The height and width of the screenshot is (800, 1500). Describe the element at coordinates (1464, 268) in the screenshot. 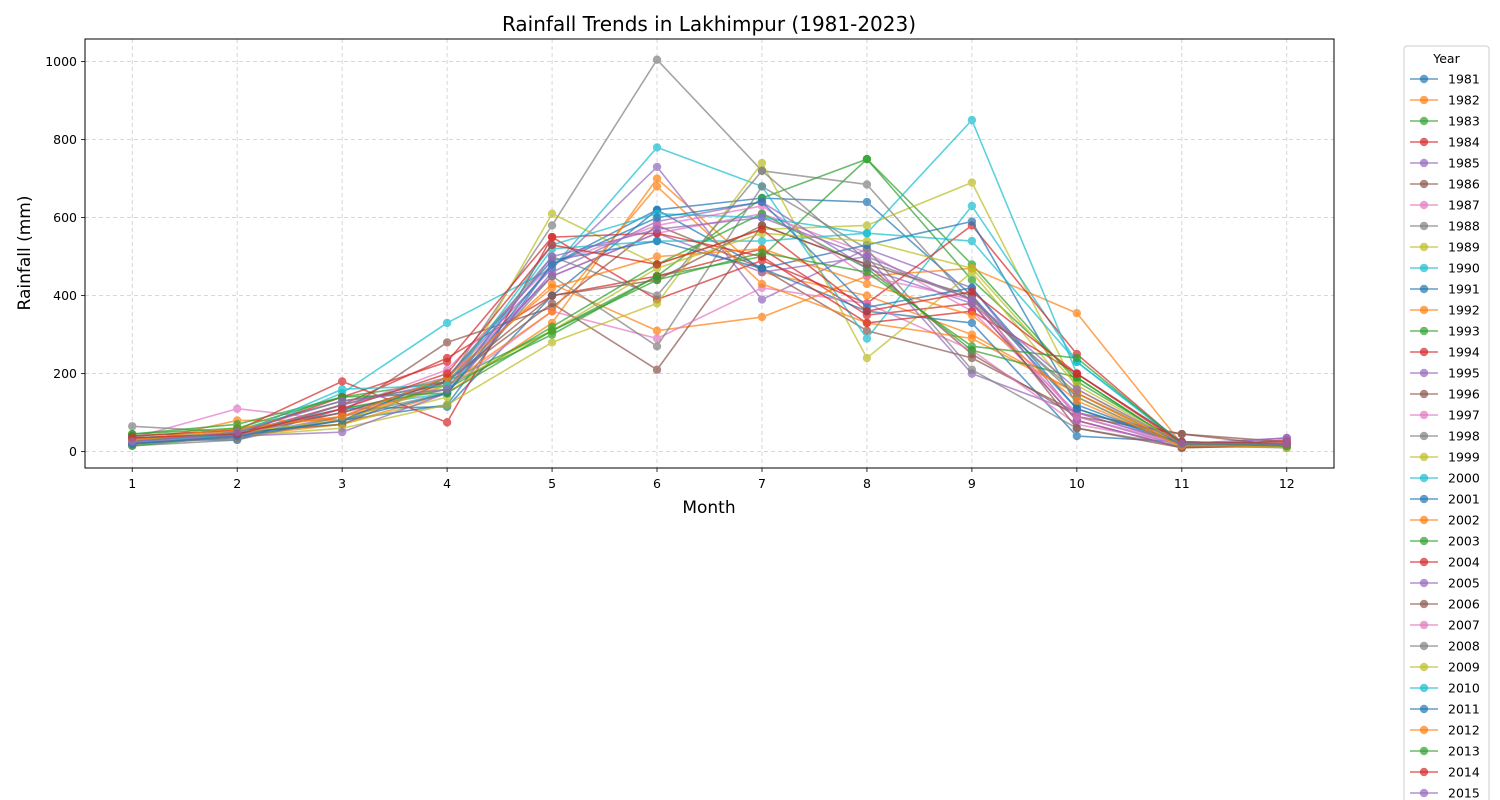

I see `legend-label: 1990` at that location.